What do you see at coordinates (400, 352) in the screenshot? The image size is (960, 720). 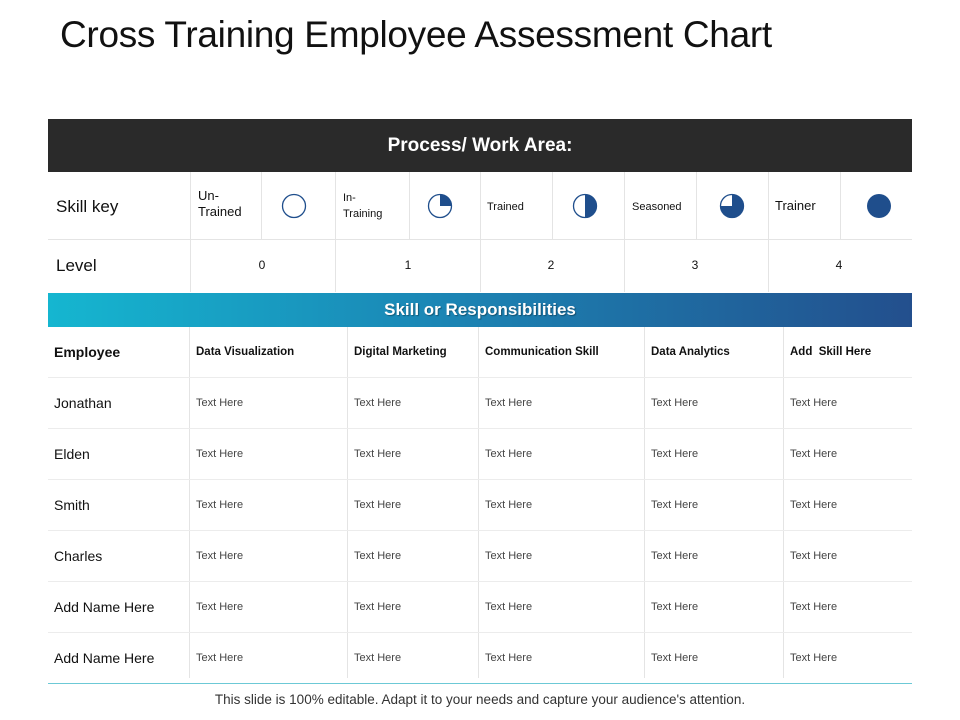 I see `column-header-digital-marketing: Digital Marketing` at bounding box center [400, 352].